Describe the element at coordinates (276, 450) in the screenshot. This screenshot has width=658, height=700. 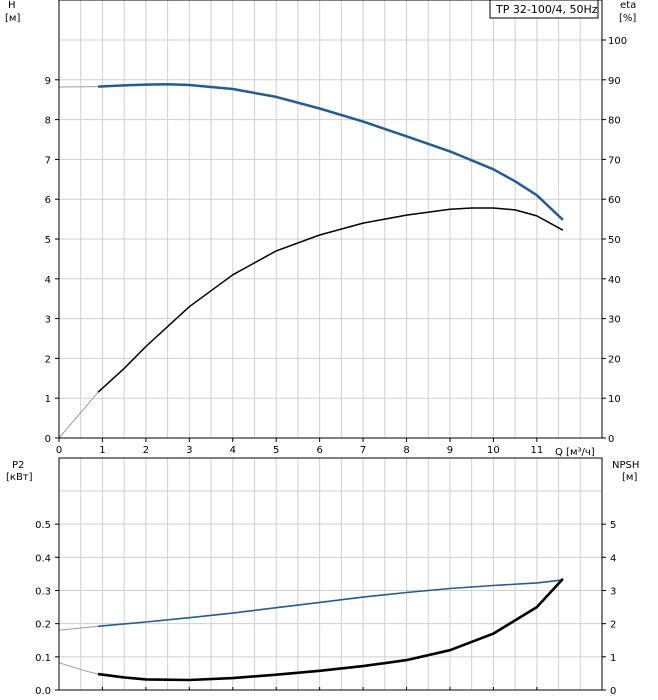
I see `x-tick-label: 5` at that location.